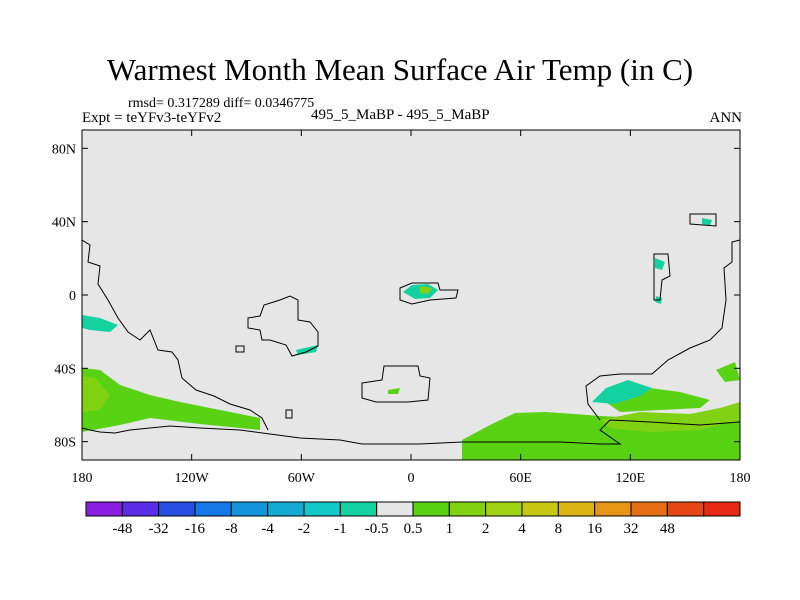 The height and width of the screenshot is (600, 800). I want to click on anomaly-region-africa-green, so click(426, 290).